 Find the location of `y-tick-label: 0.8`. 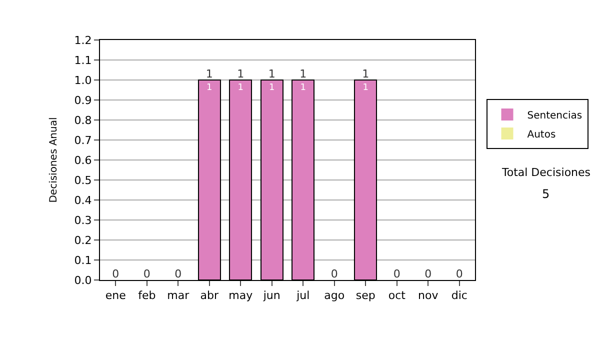

y-tick-label: 0.8 is located at coordinates (83, 120).